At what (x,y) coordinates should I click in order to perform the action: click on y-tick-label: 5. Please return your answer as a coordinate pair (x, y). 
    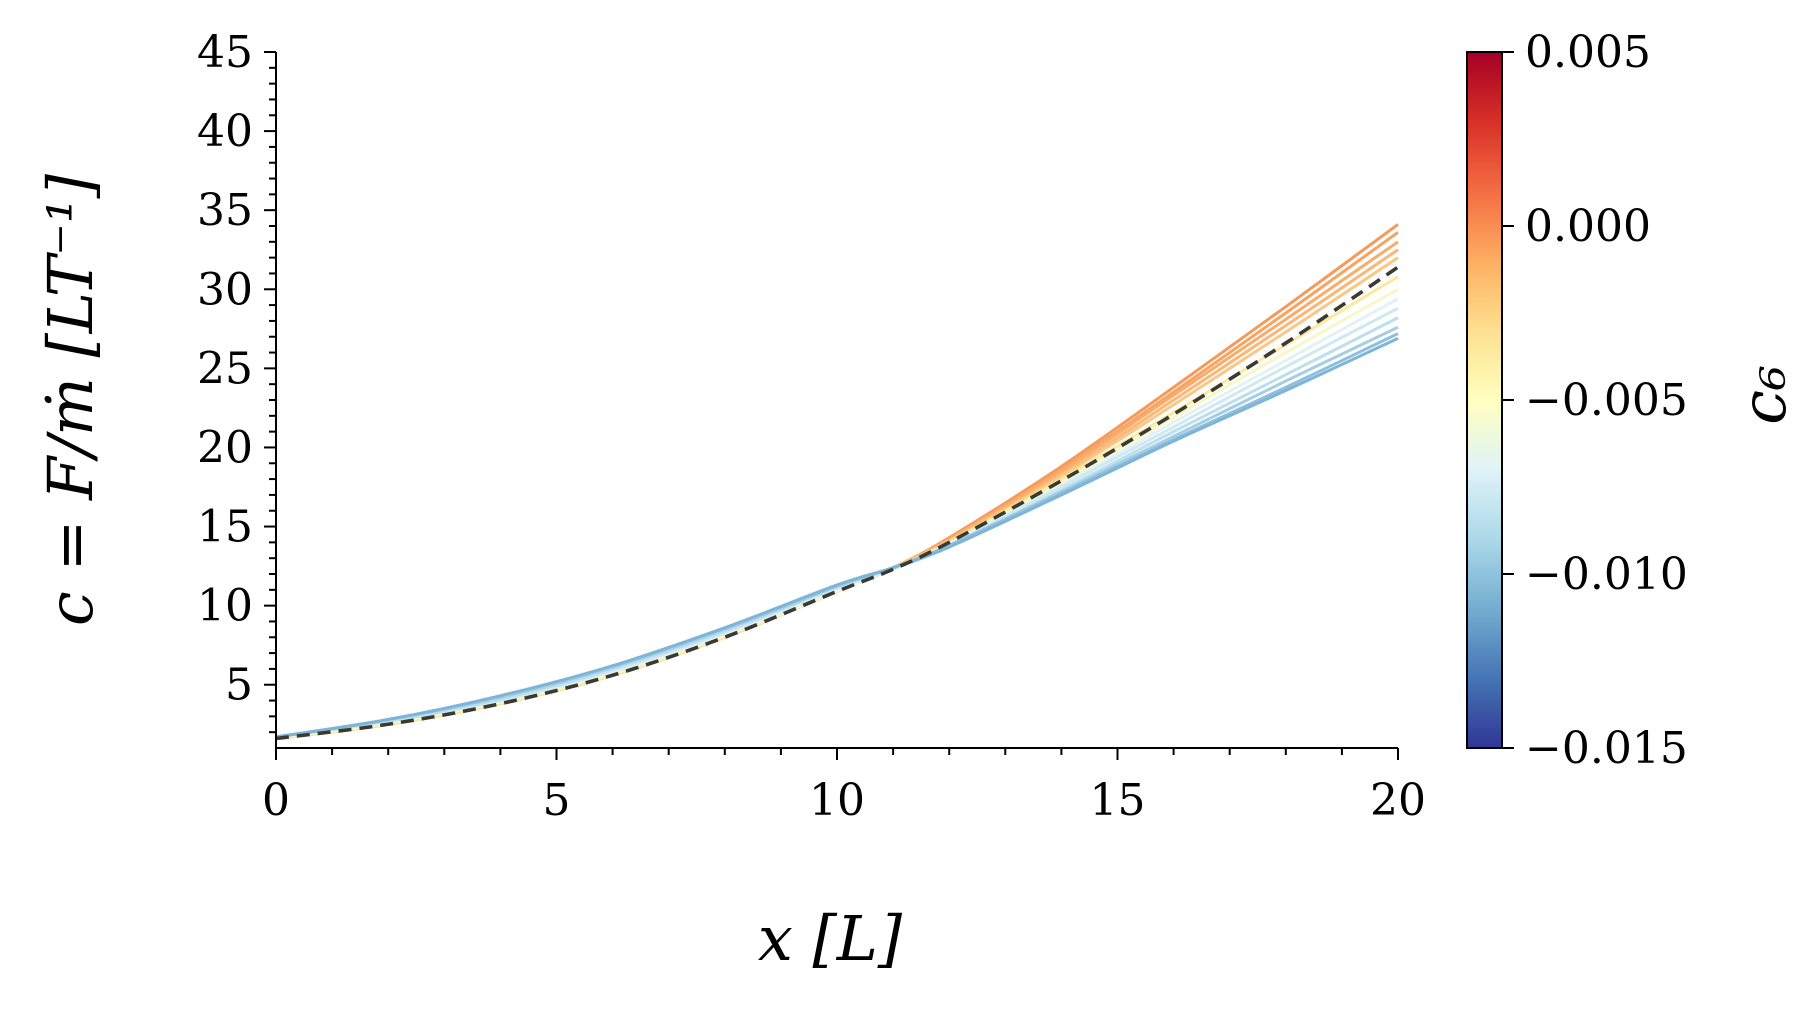
    Looking at the image, I should click on (239, 685).